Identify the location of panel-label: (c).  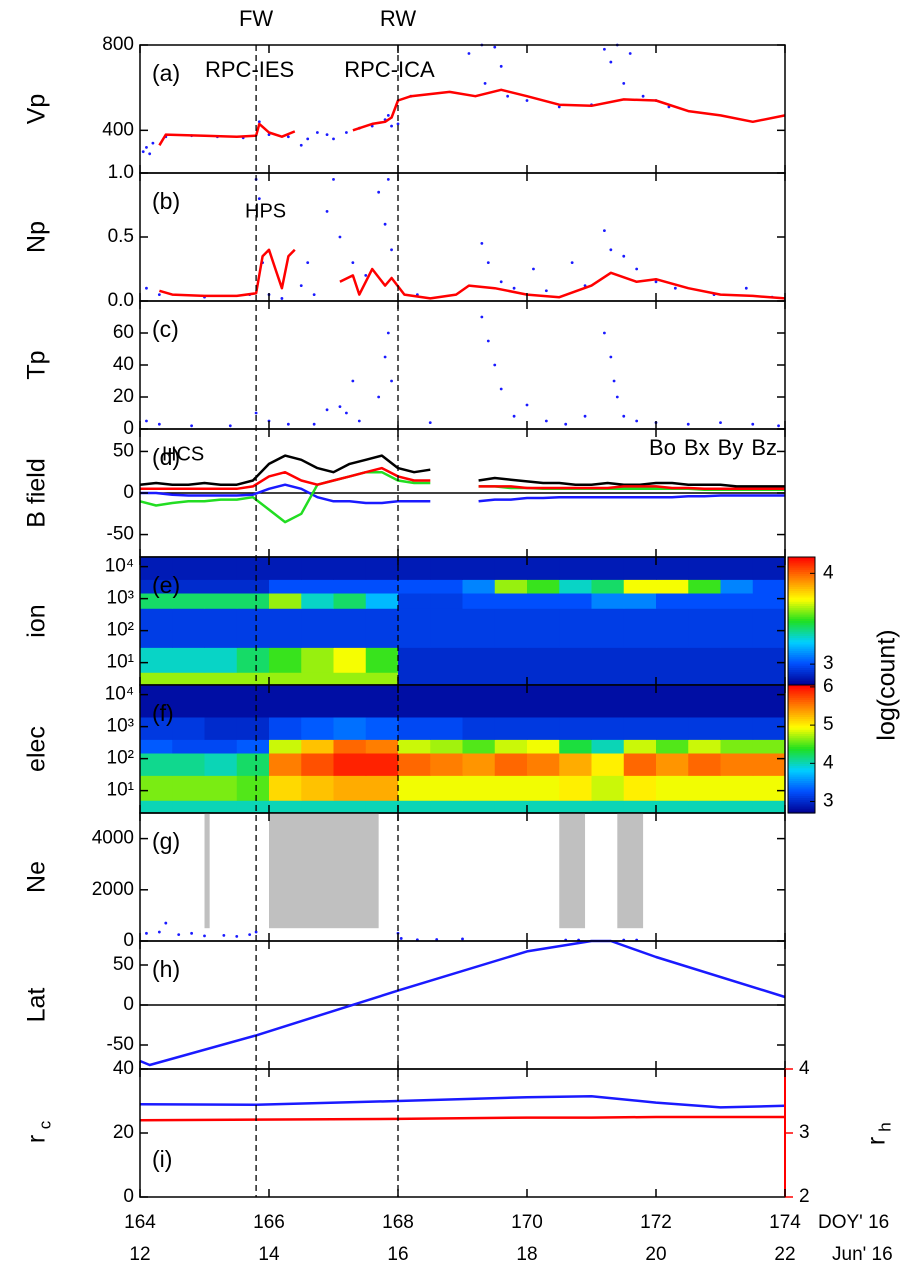
(165, 329).